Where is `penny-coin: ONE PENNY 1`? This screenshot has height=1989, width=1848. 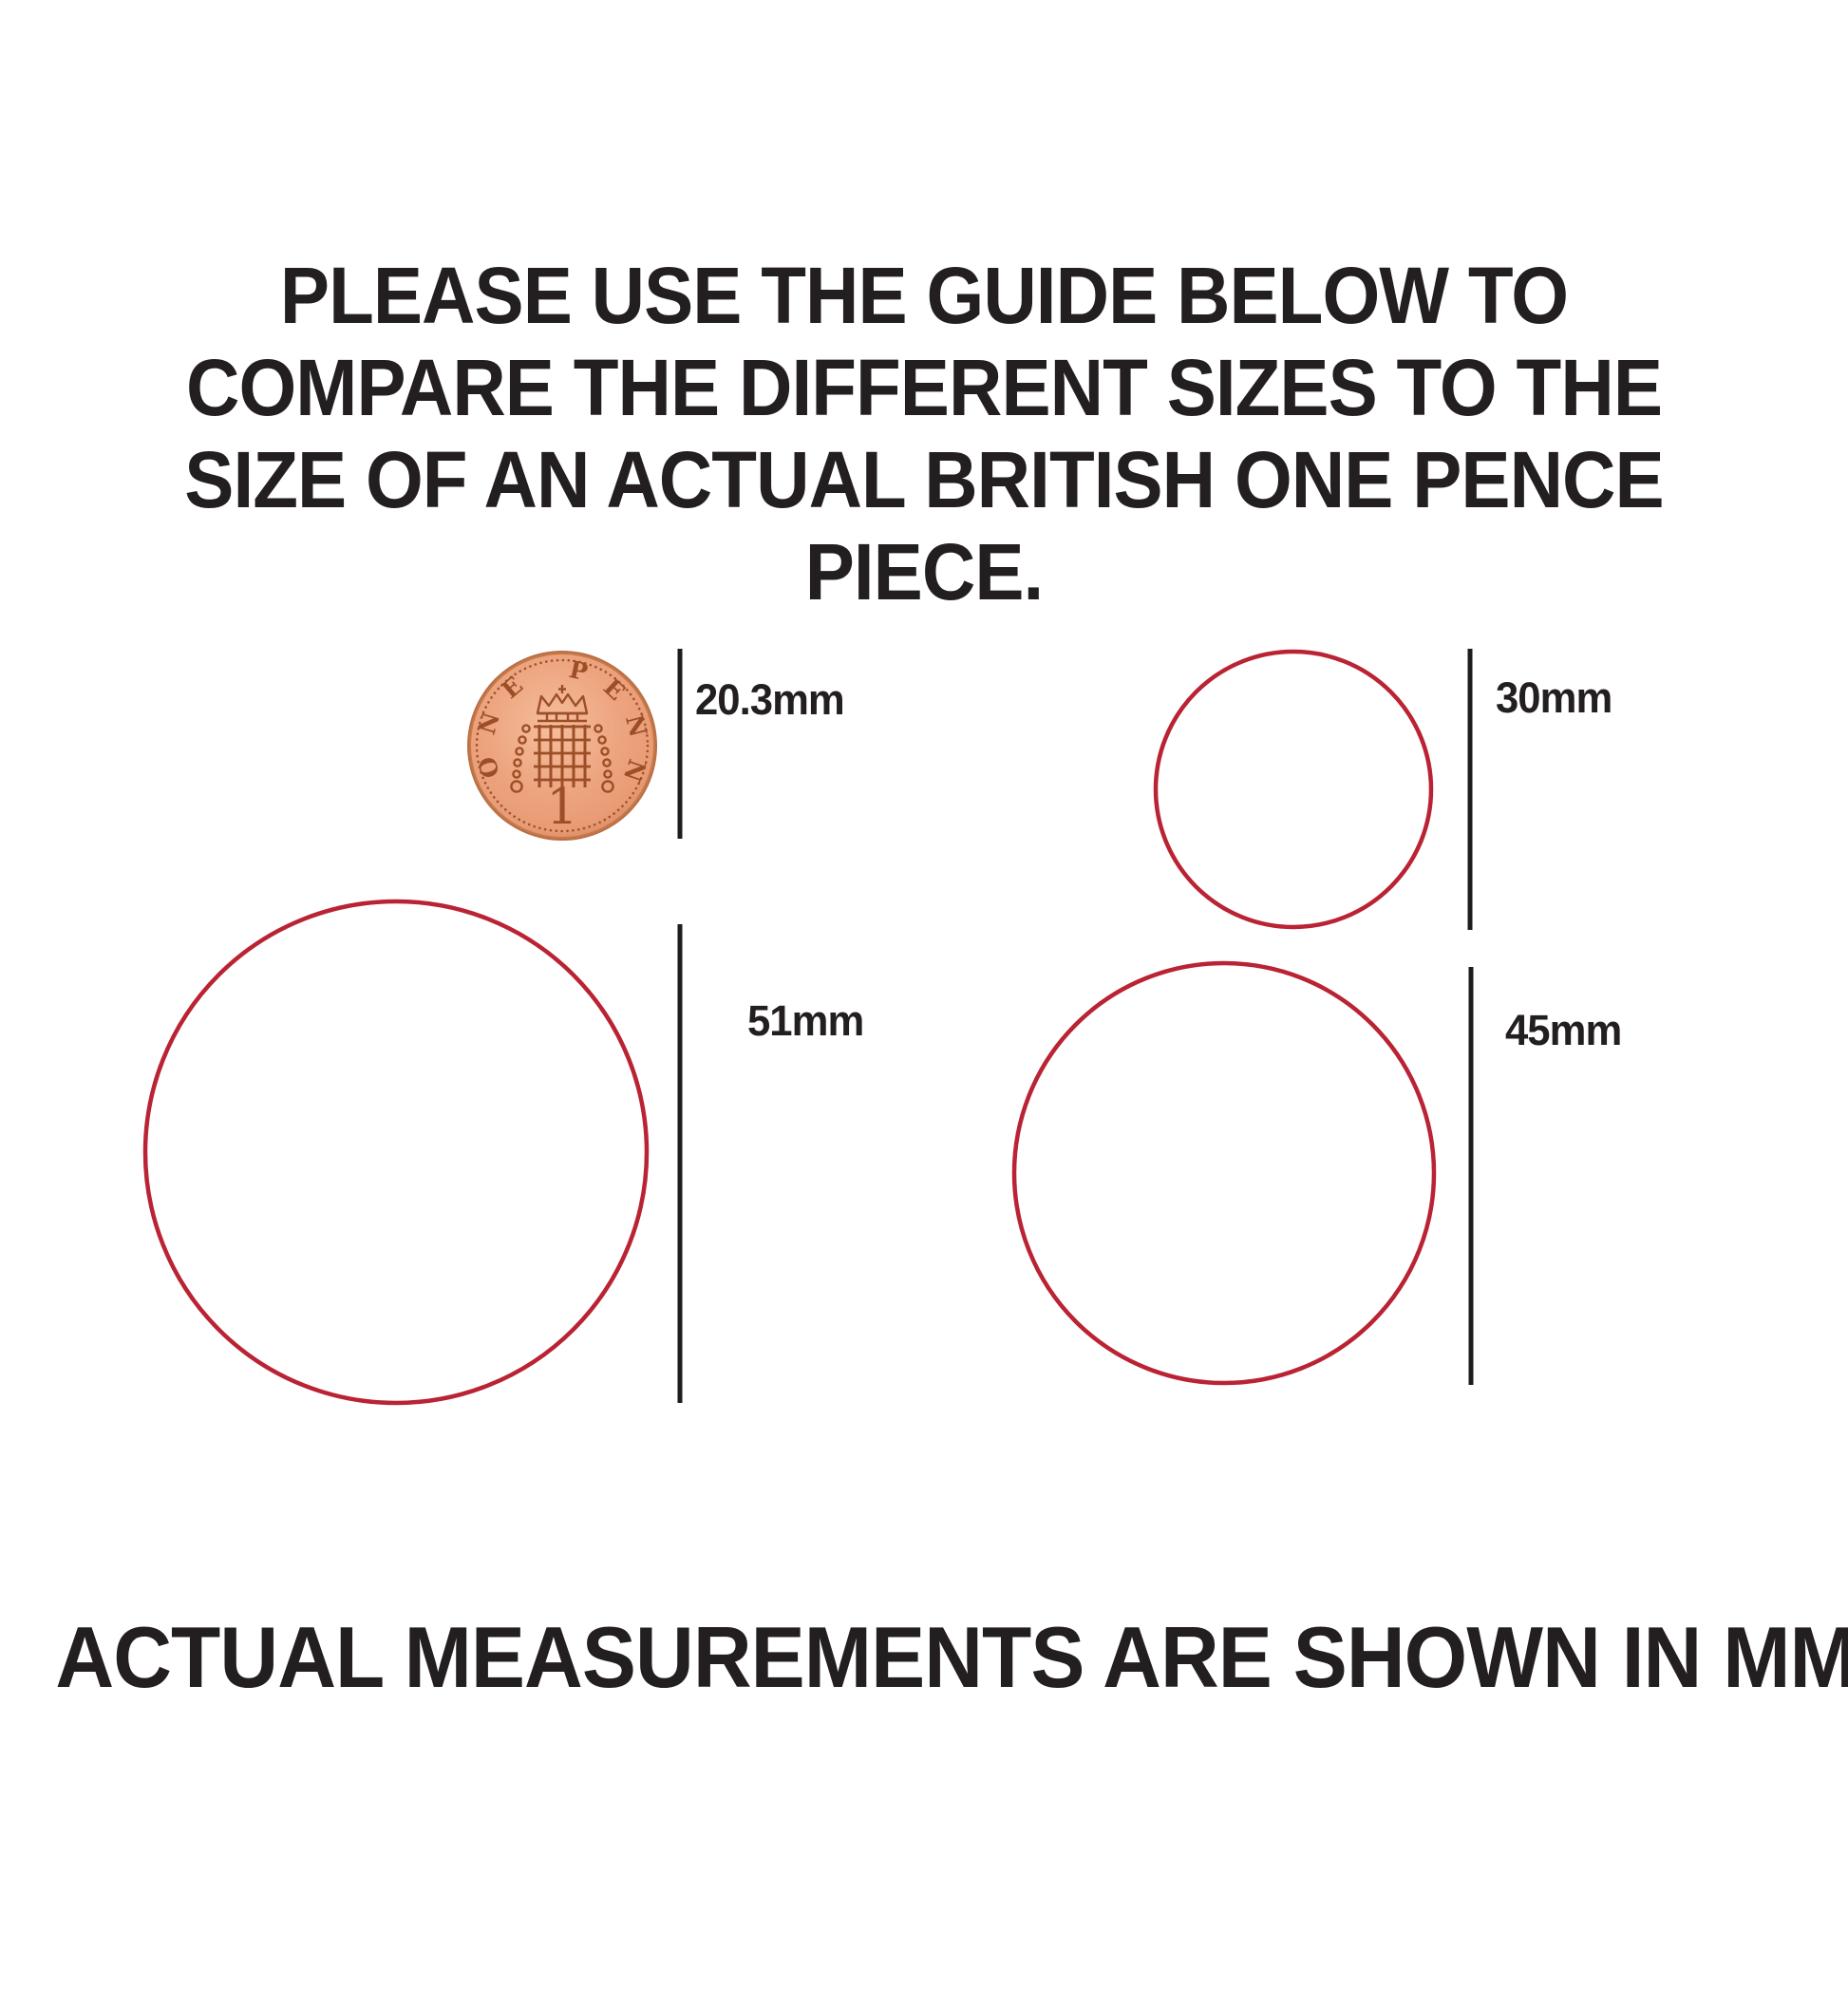
penny-coin: ONE PENNY 1 is located at coordinates (561, 745).